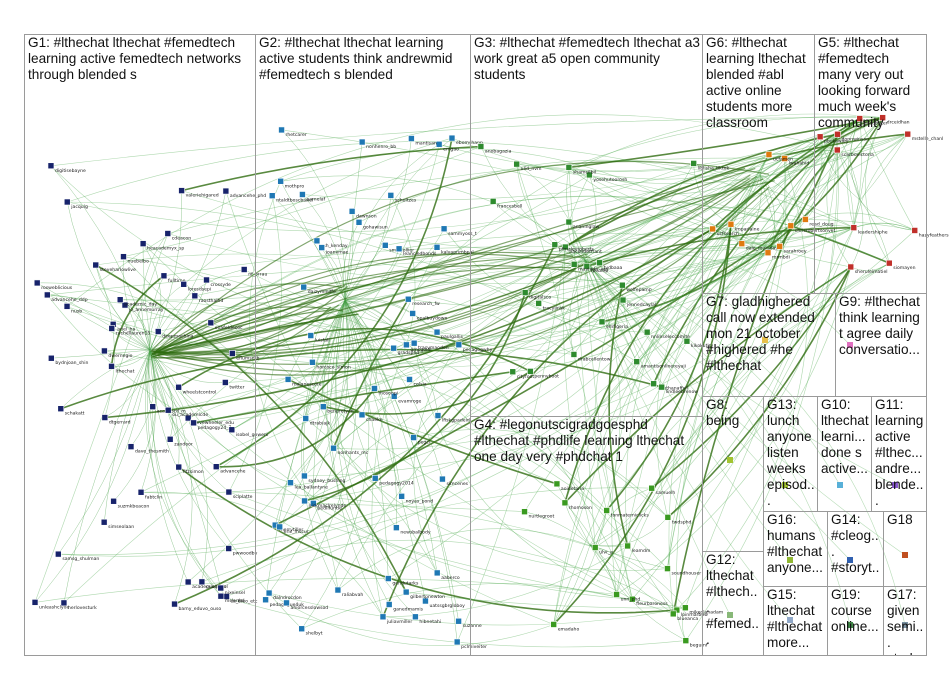  What do you see at coordinates (779, 157) in the screenshot?
I see `network-node: ucfamen` at bounding box center [779, 157].